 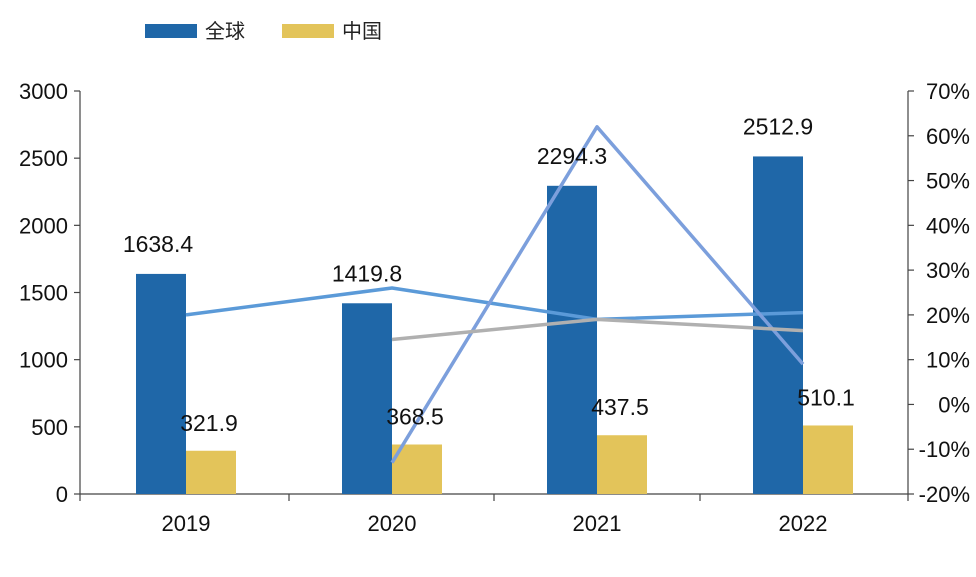 I want to click on data-label-global: 2294.3, so click(x=572, y=156).